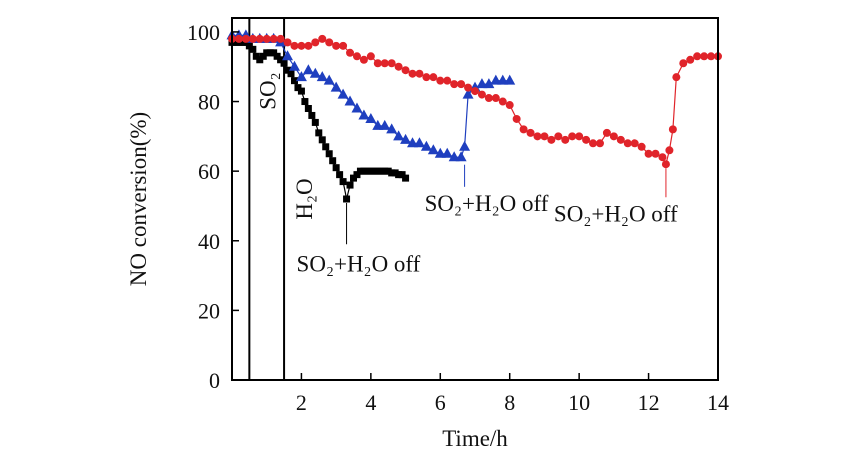 The width and height of the screenshot is (850, 470). What do you see at coordinates (214, 380) in the screenshot?
I see `y-tick-label: 0` at bounding box center [214, 380].